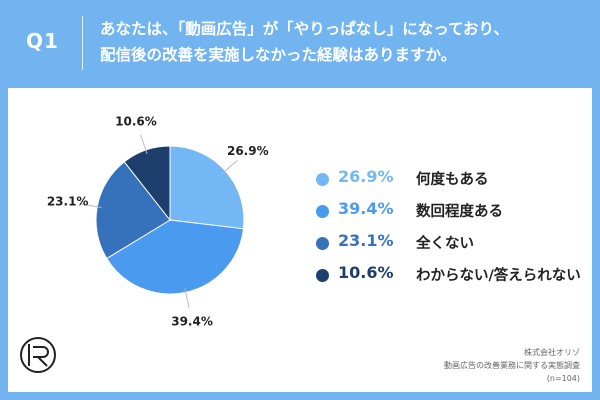 Image resolution: width=600 pixels, height=400 pixels. I want to click on legend-percentage: 10.6%, so click(366, 272).